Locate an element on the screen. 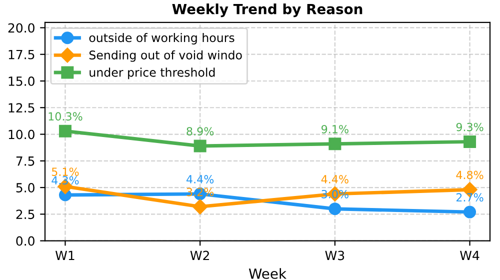 The height and width of the screenshot is (280, 500). y-tick-label: 7.5 is located at coordinates (25, 161).